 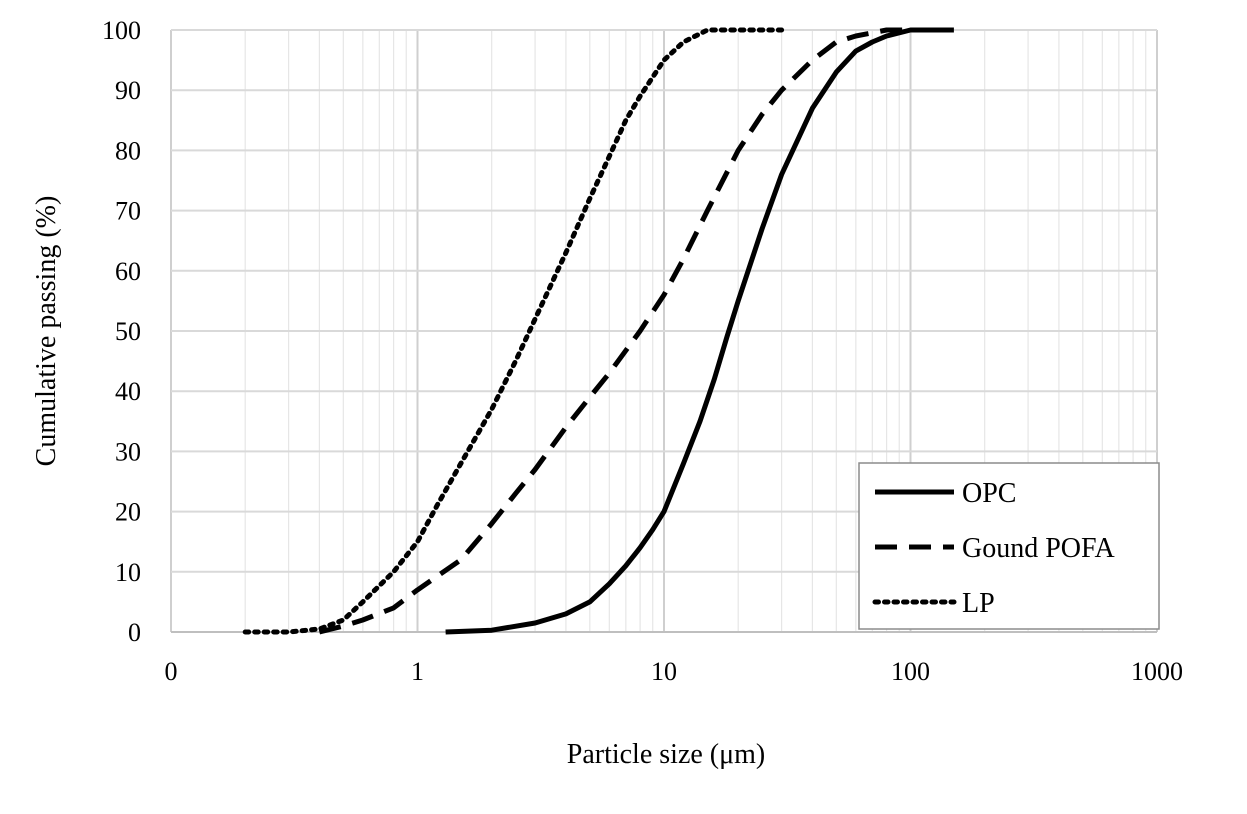 I want to click on y-tick-label: 60, so click(x=128, y=271).